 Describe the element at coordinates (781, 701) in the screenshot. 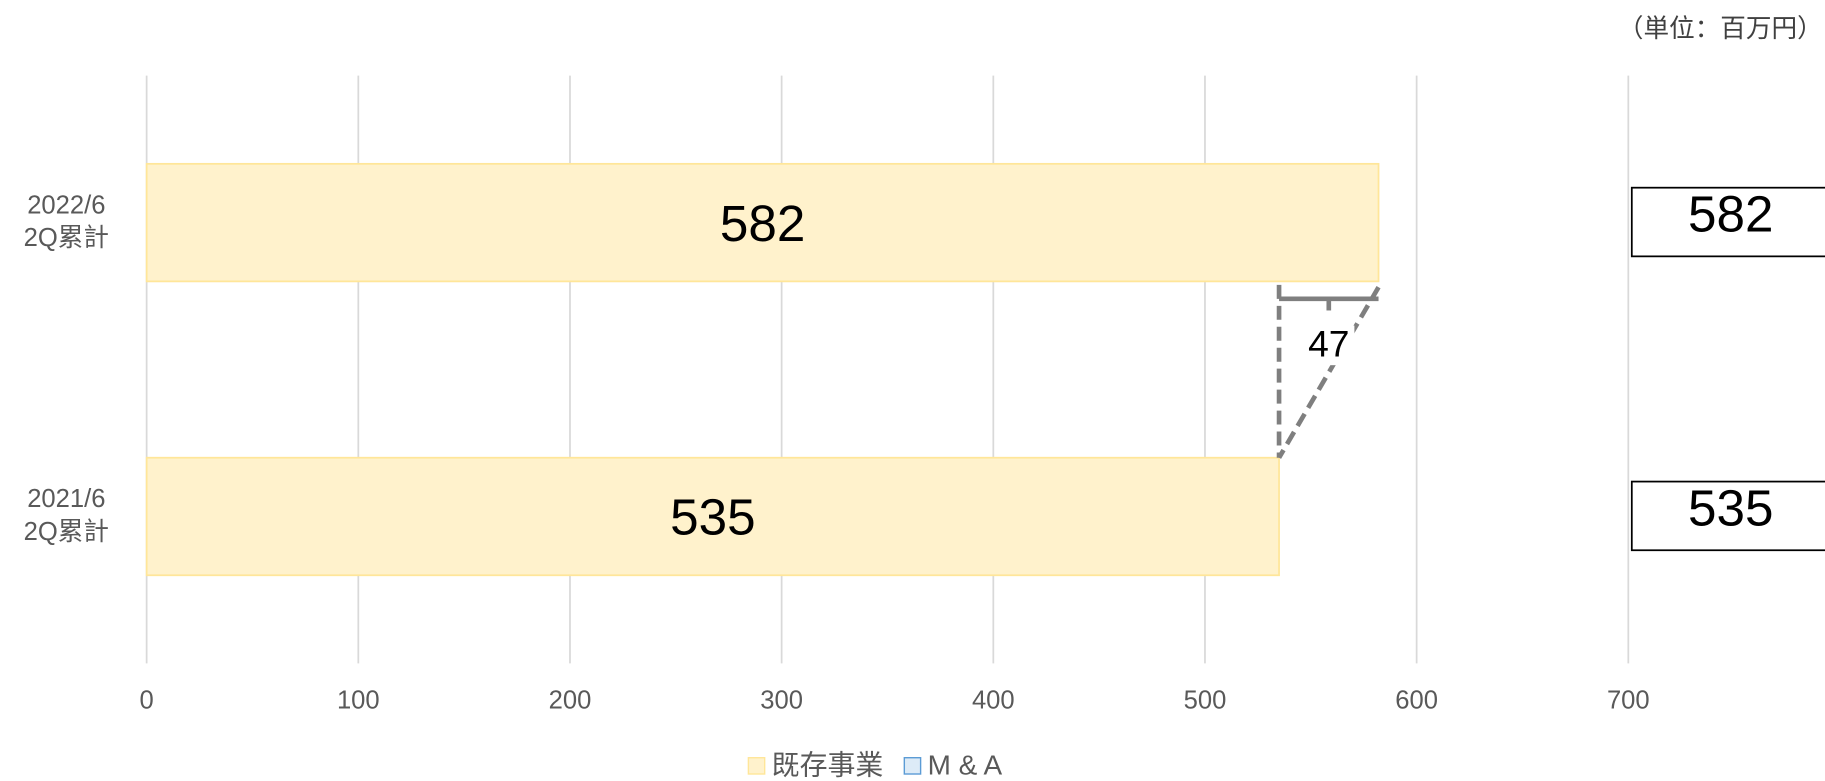

I see `x-tick-label: 300` at that location.